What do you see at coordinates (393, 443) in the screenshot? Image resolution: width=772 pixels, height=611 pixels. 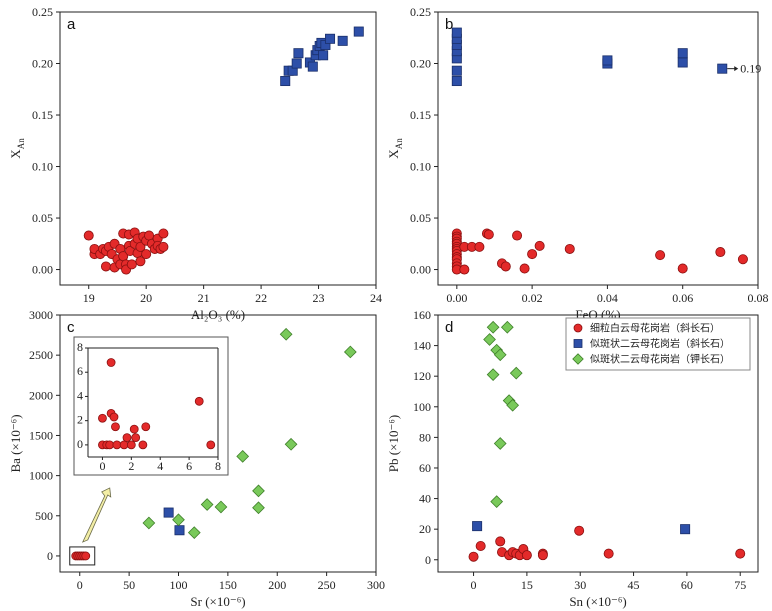 I see `y-axis-title: Pb (×10⁻⁶)` at bounding box center [393, 443].